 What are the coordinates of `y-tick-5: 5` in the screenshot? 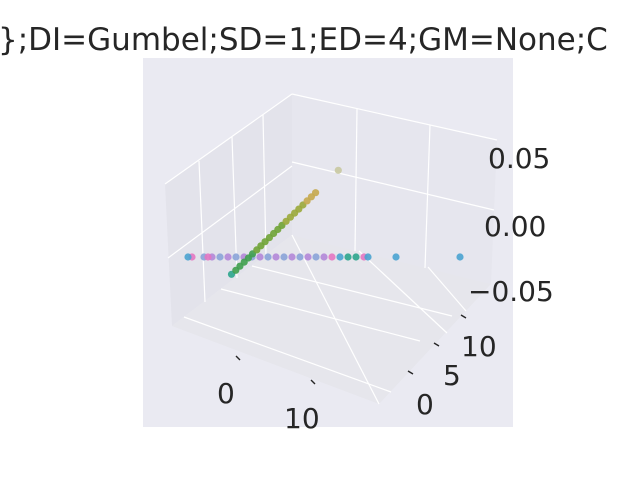 It's located at (452, 375).